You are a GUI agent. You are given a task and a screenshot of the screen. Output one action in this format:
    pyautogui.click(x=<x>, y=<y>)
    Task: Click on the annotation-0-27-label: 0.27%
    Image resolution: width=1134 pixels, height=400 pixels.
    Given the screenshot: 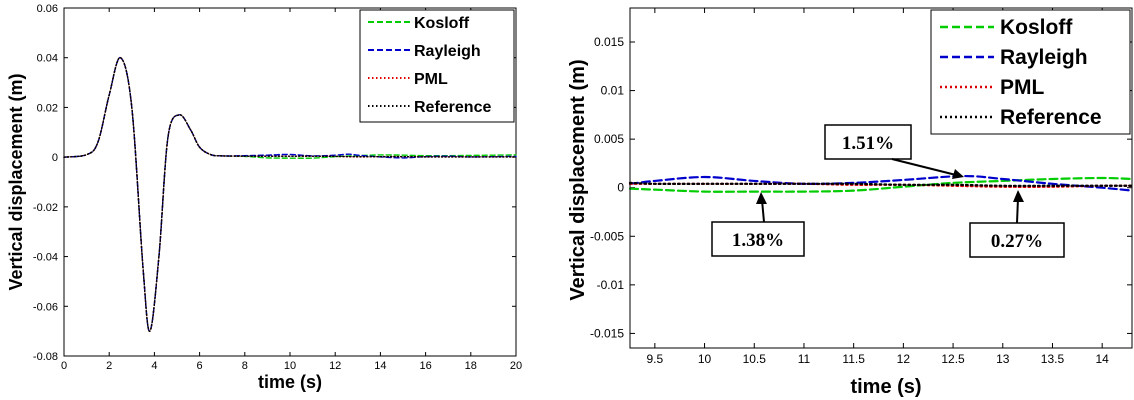 What is the action you would take?
    pyautogui.click(x=1017, y=241)
    